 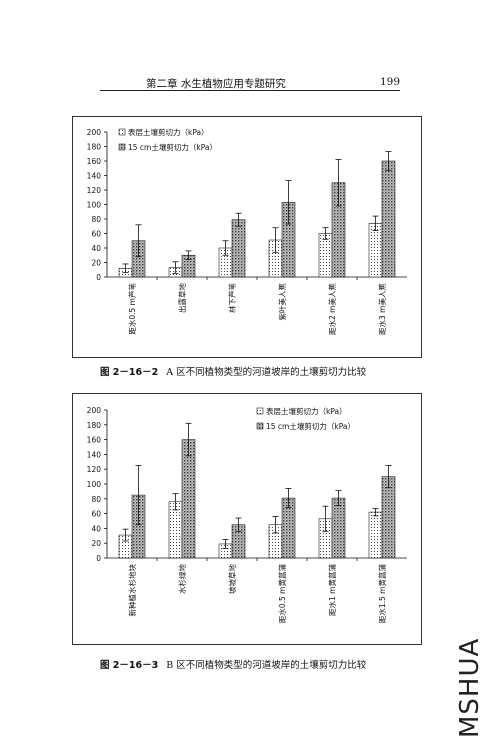 What do you see at coordinates (182, 298) in the screenshot?
I see `x-tick-label: 出露草地` at bounding box center [182, 298].